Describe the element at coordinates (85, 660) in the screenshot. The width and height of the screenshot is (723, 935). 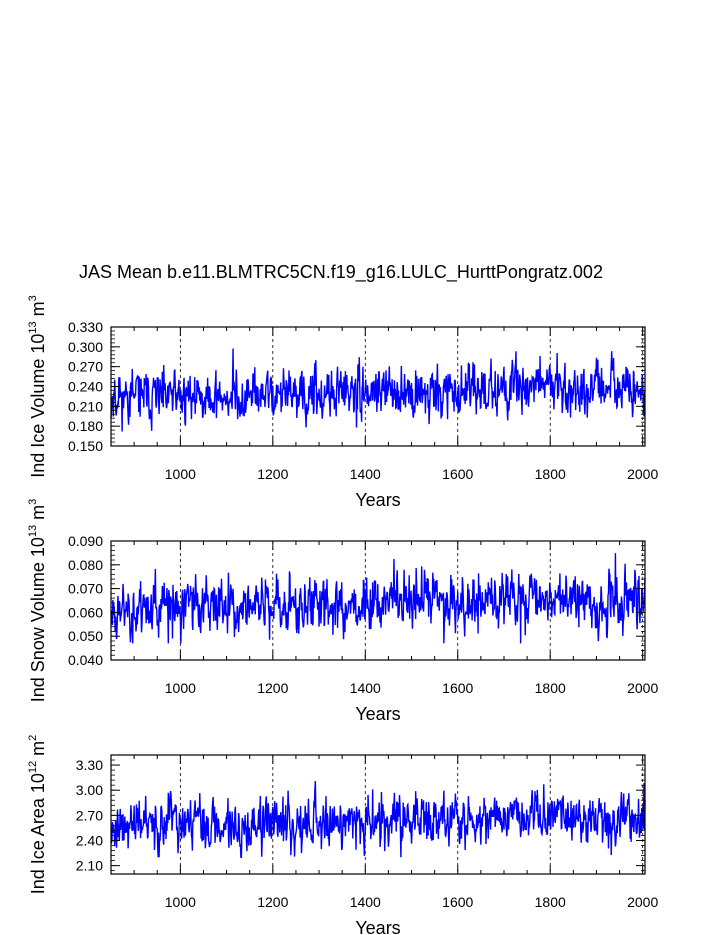
I see `y-tick-label: 0.040` at that location.